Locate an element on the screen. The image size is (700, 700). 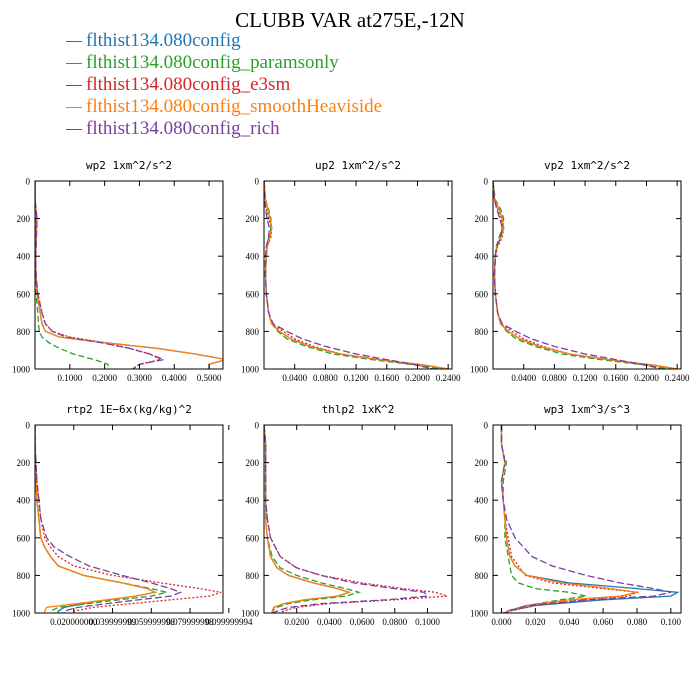
figure-title: CLUBB VAR at275E,-12N is located at coordinates (350, 20).